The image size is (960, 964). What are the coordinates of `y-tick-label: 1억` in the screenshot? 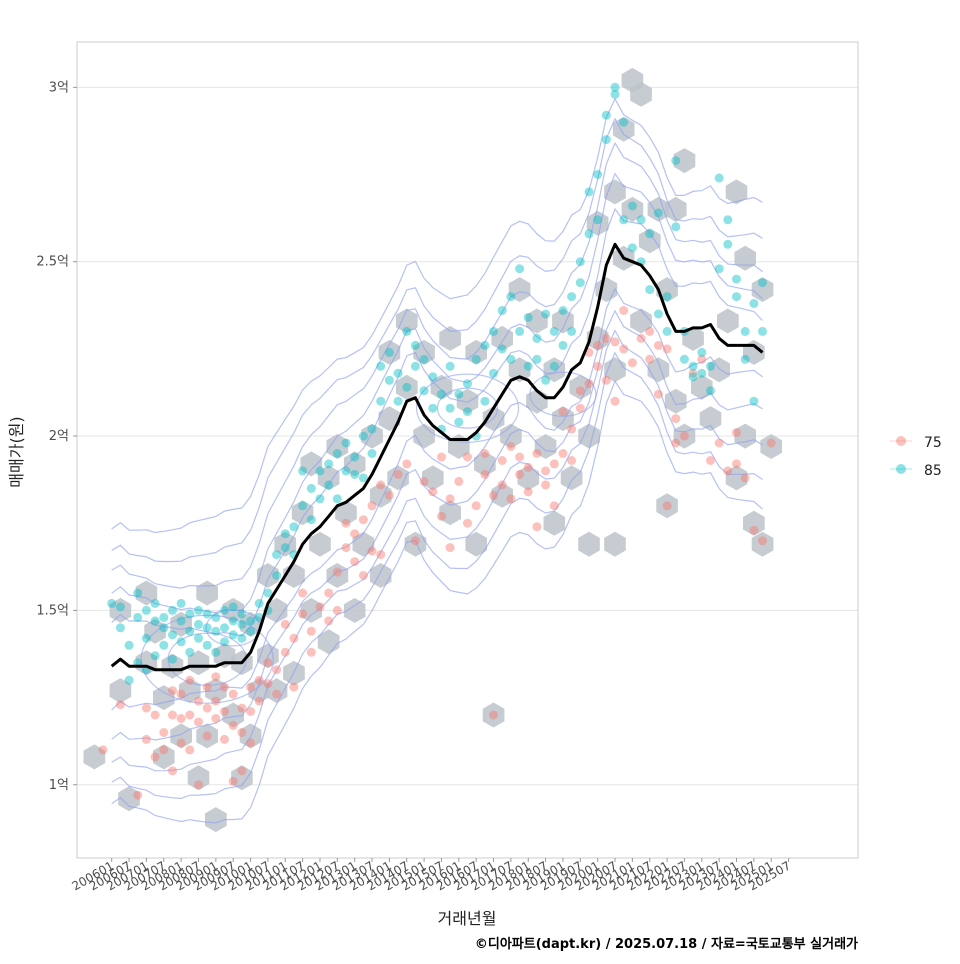 It's located at (59, 785).